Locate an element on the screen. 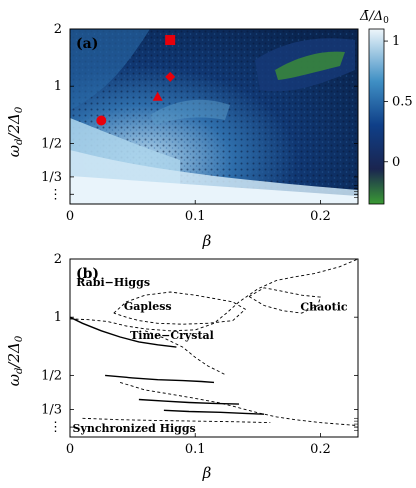 The image size is (416, 488). markers-a is located at coordinates (136, 80).